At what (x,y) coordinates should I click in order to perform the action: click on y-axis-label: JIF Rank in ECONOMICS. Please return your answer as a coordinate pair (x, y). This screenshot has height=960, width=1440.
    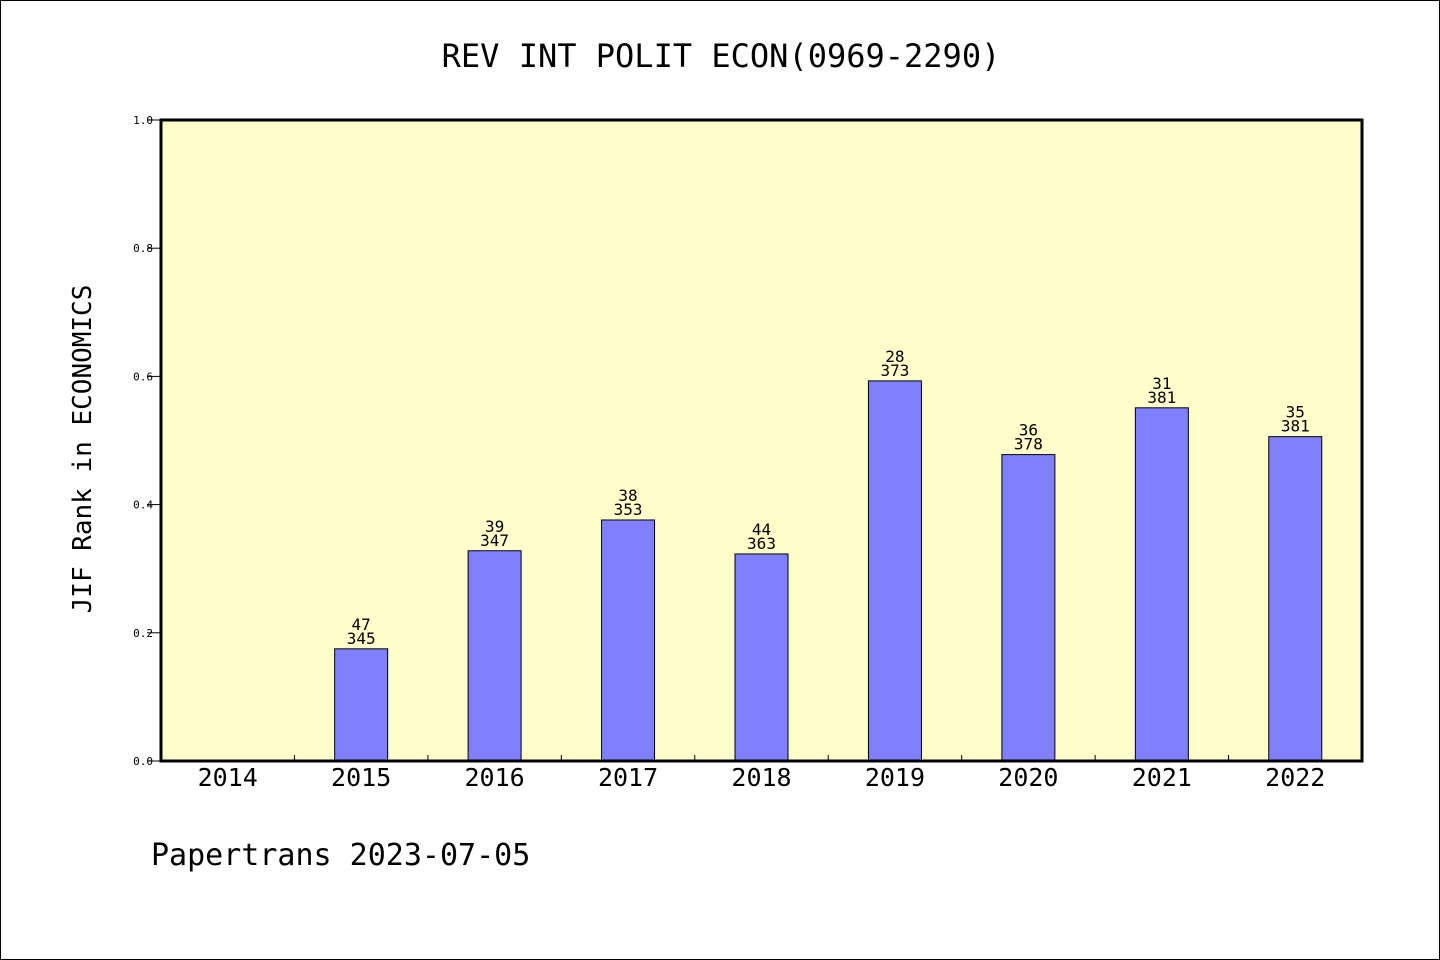
    Looking at the image, I should click on (83, 449).